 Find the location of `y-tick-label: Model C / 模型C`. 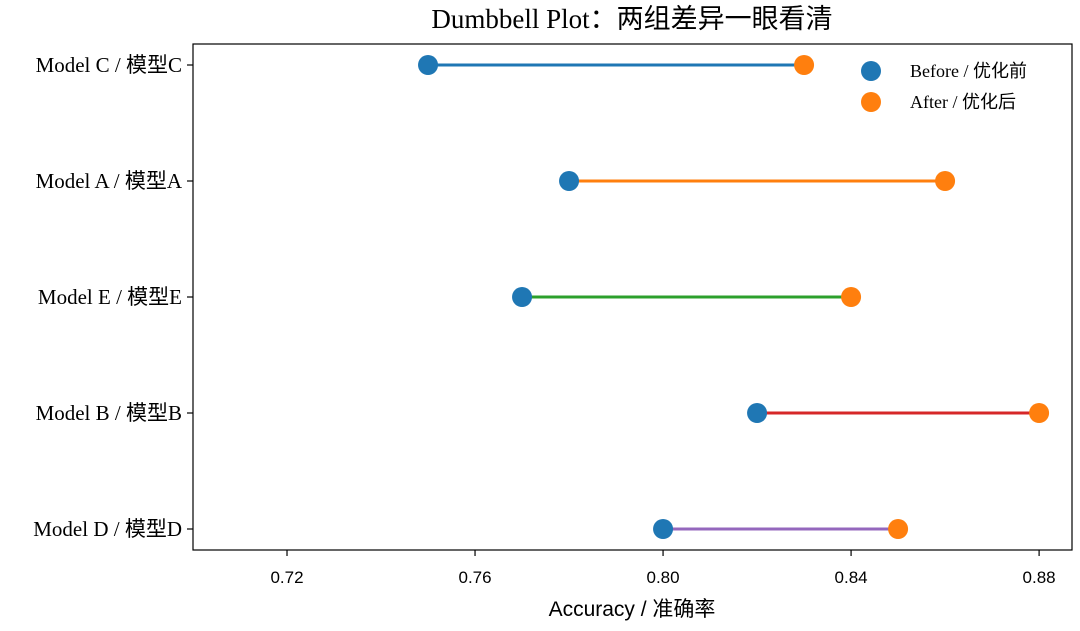

y-tick-label: Model C / 模型C is located at coordinates (109, 65).